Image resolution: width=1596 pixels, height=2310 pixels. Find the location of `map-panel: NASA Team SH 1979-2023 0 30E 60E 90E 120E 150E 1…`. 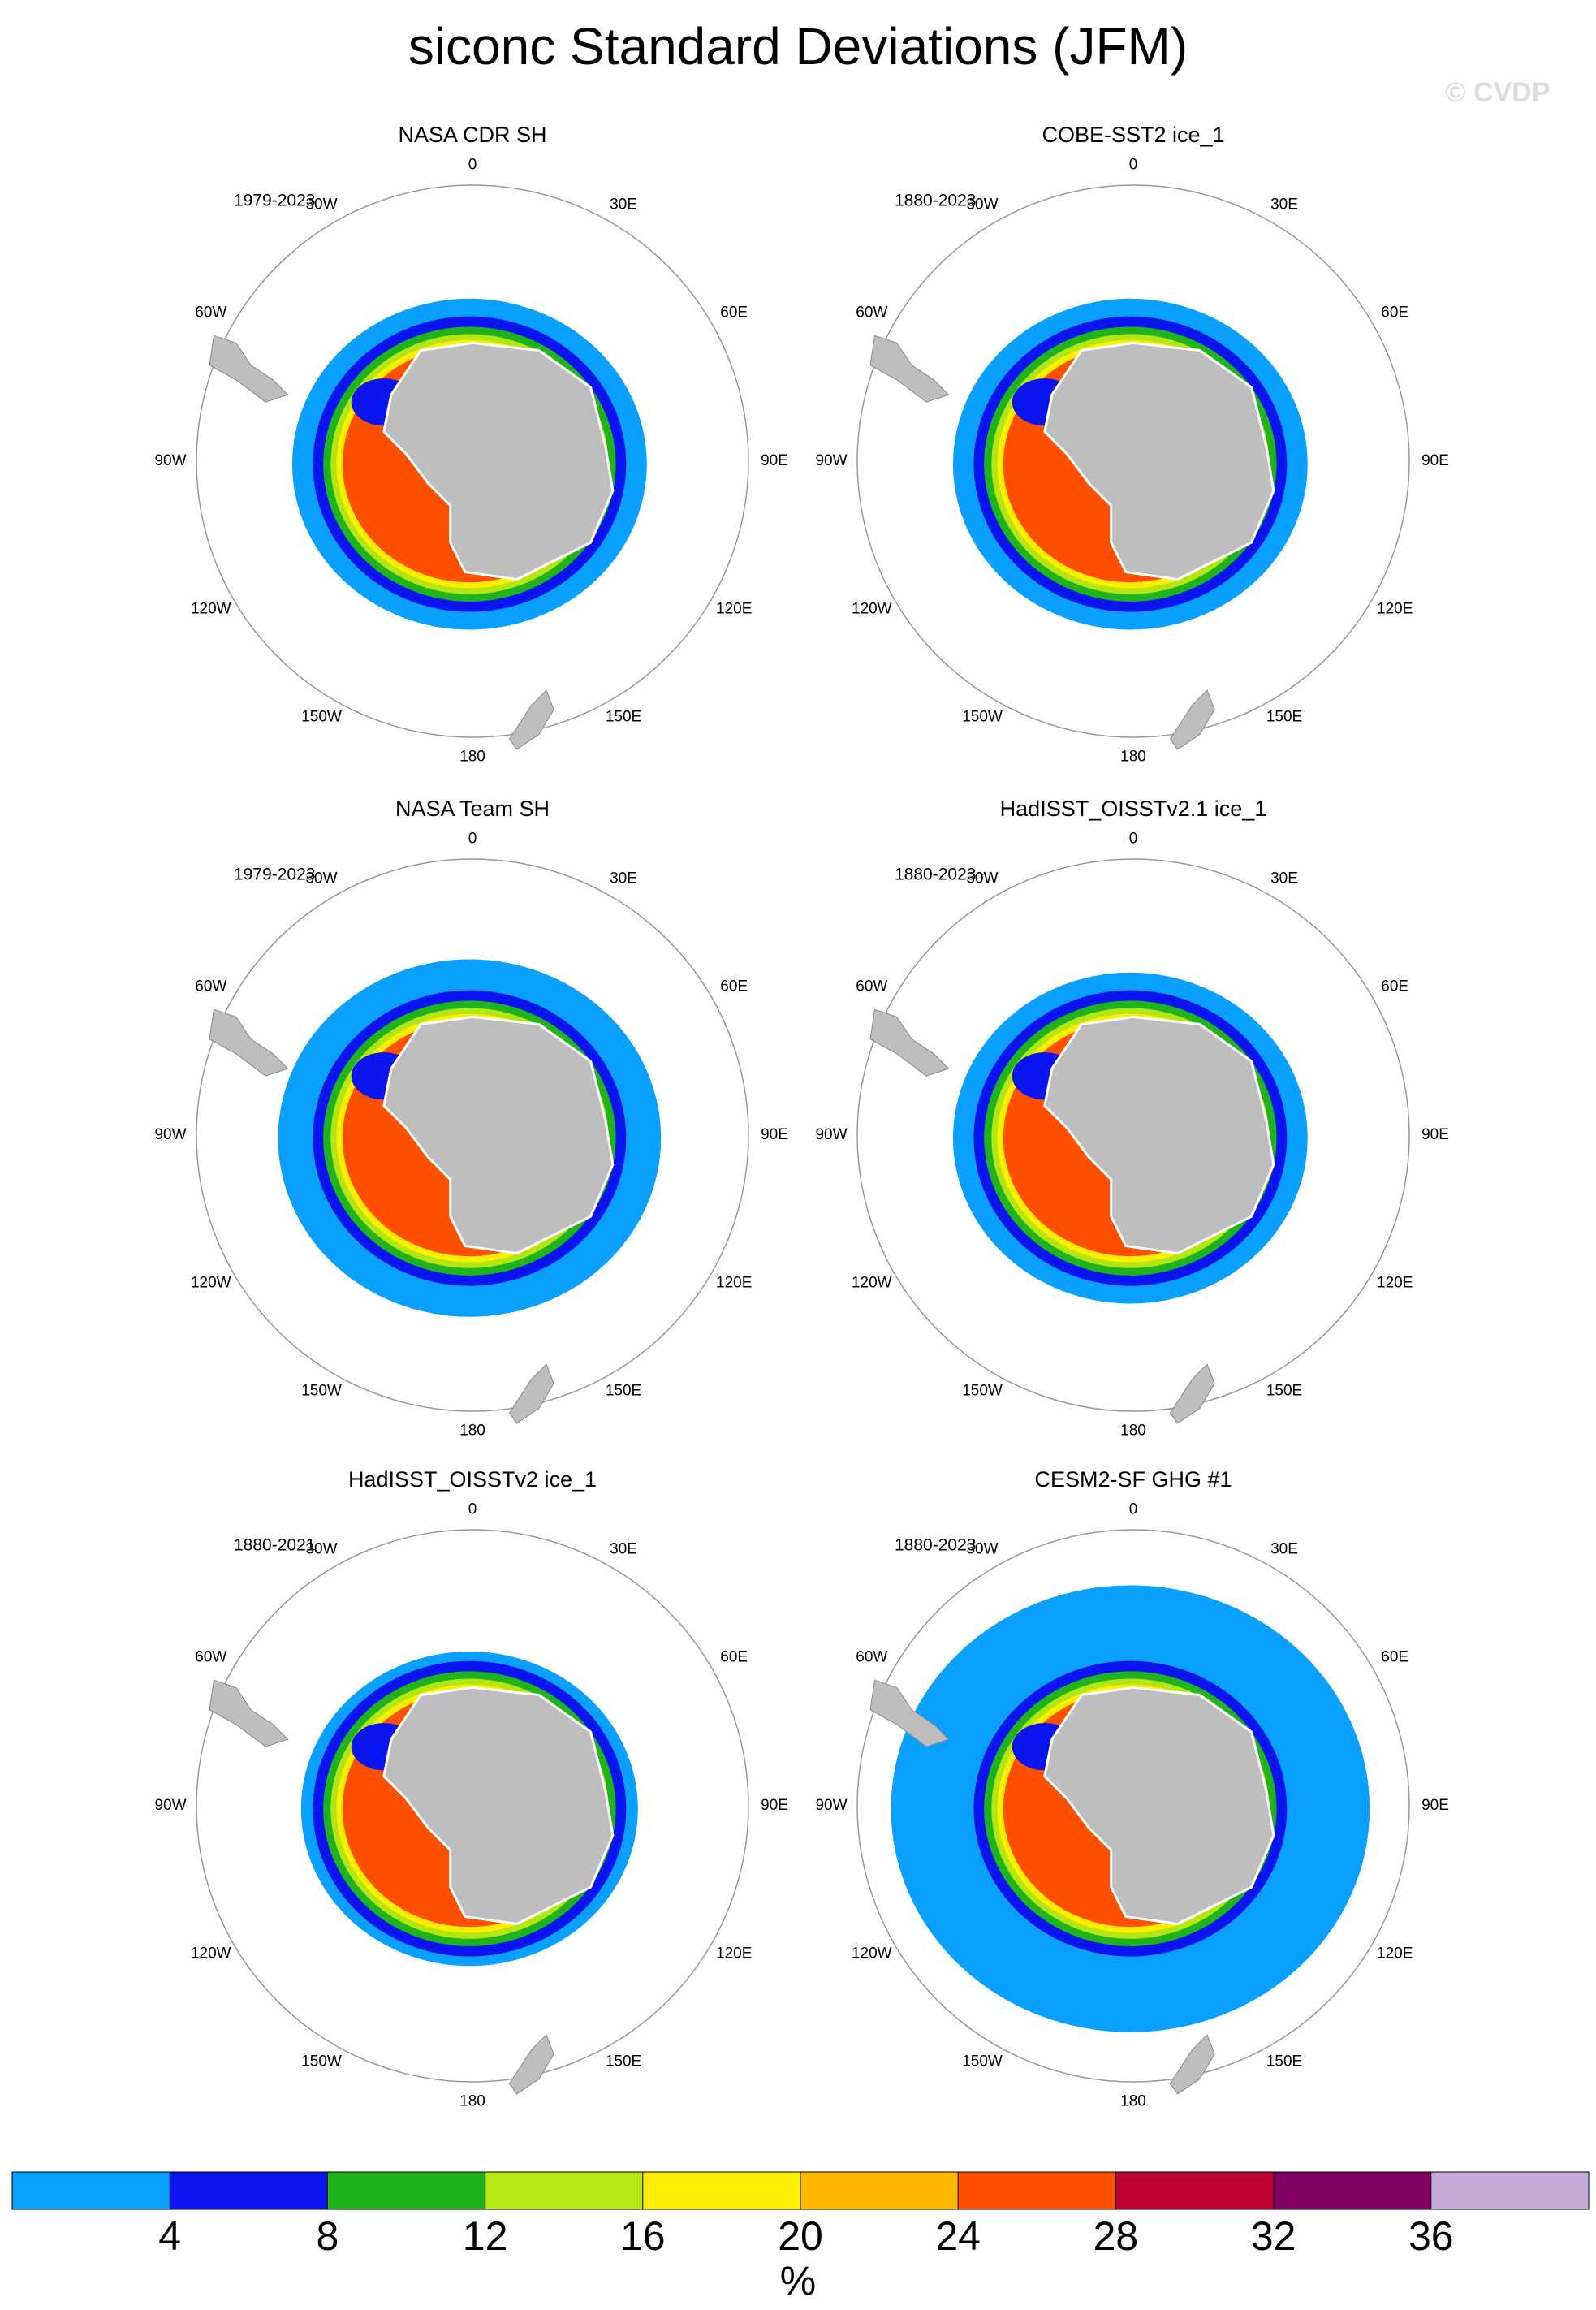

map-panel: NASA Team SH 1979-2023 0 30E 60E 90E 120E 150E 1… is located at coordinates (471, 1118).